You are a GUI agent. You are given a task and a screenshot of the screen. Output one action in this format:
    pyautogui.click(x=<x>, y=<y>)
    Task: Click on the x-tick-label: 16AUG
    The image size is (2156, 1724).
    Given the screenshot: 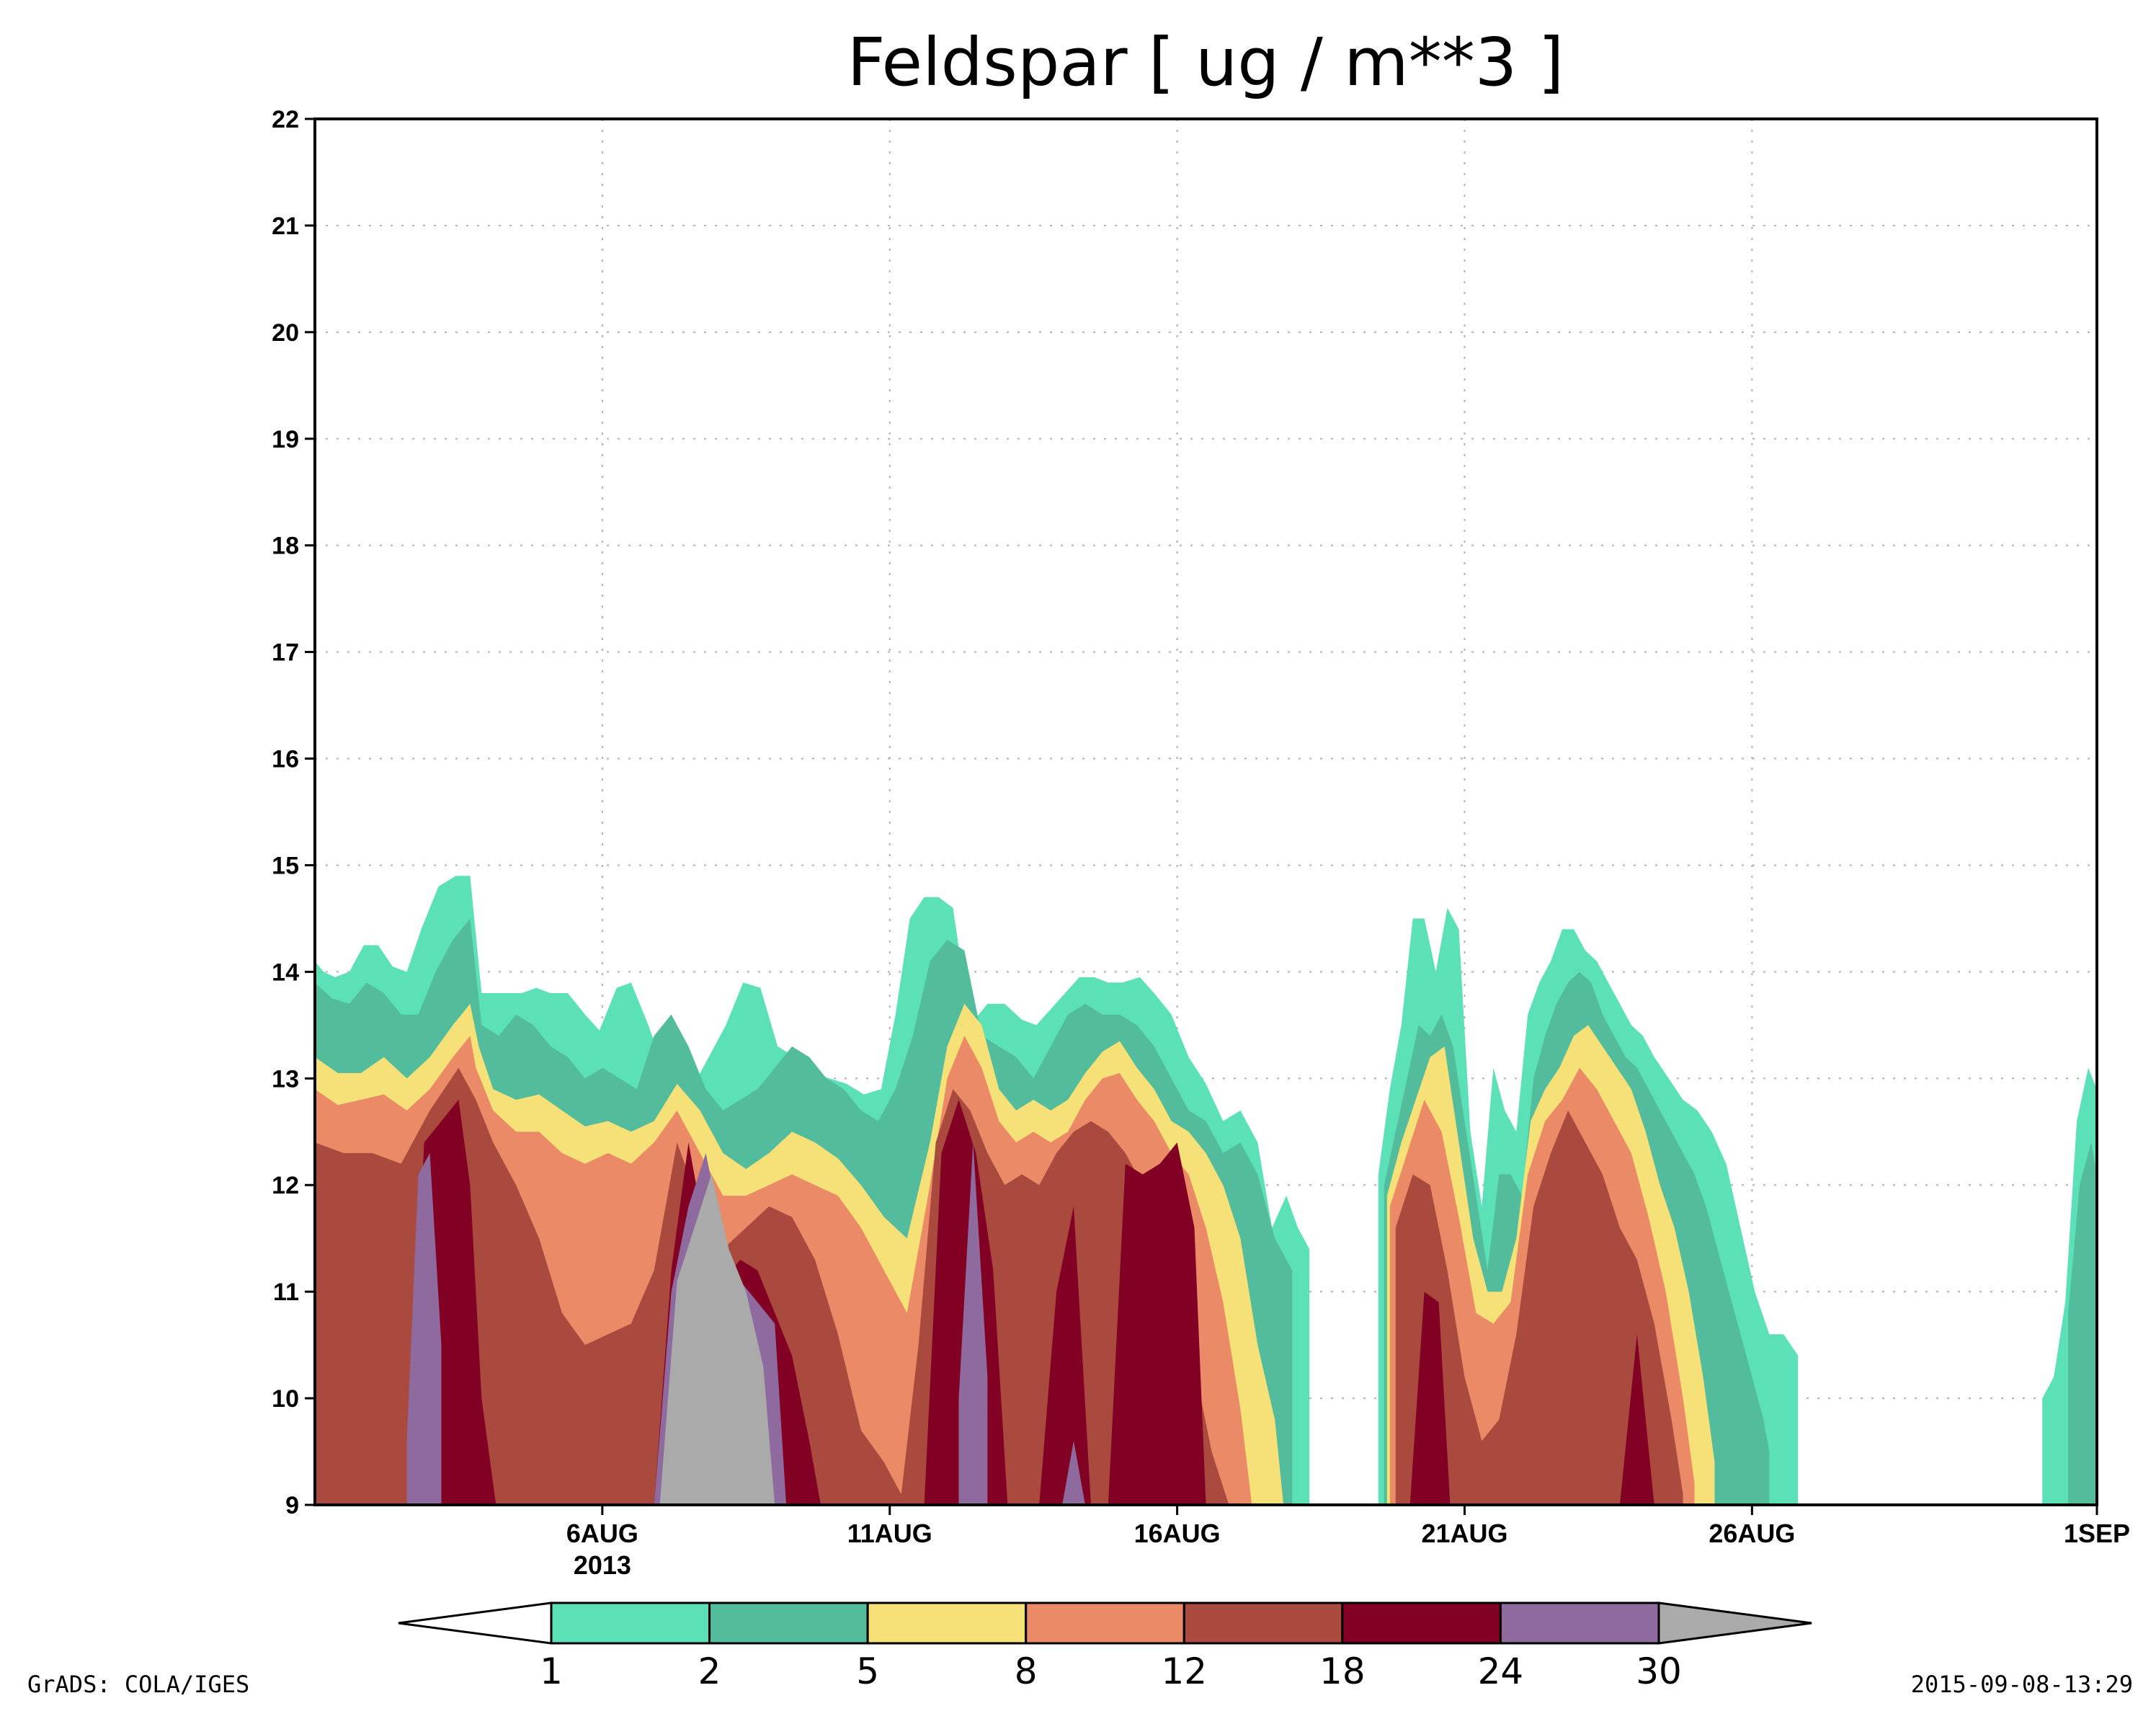 What is the action you would take?
    pyautogui.click(x=1177, y=1533)
    